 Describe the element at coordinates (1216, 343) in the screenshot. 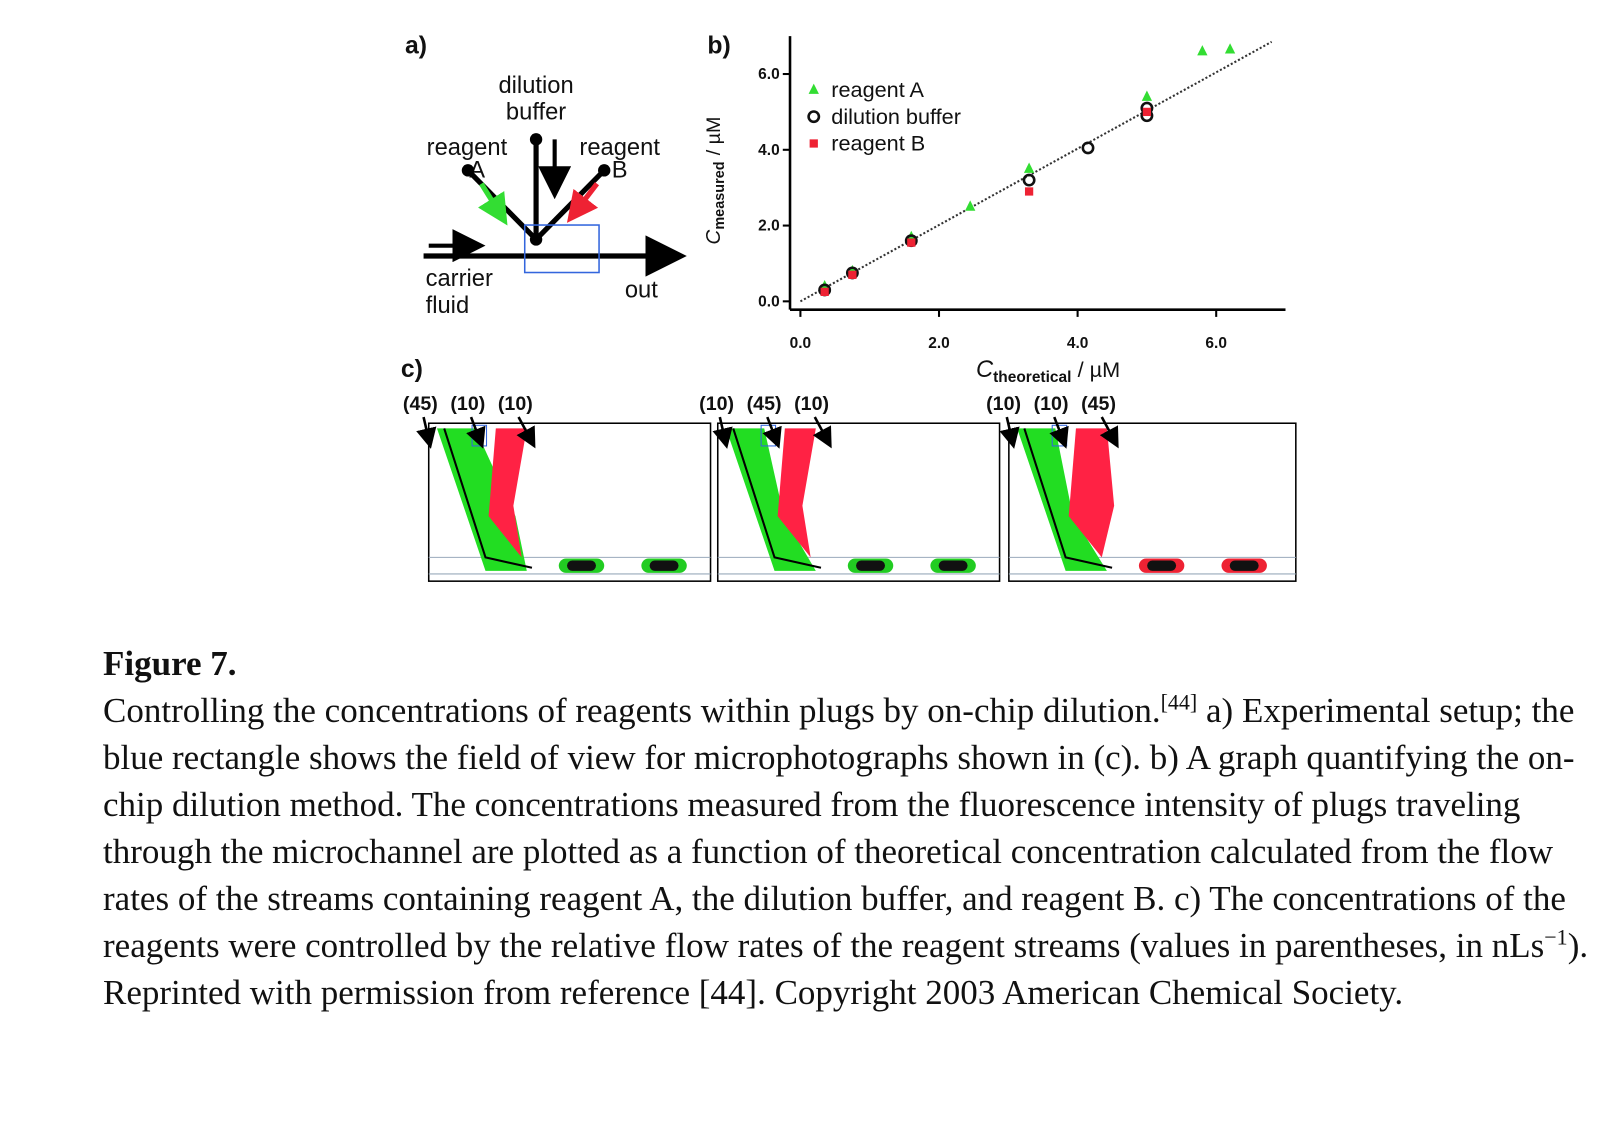

I see `x-tick-label: 6.0` at that location.